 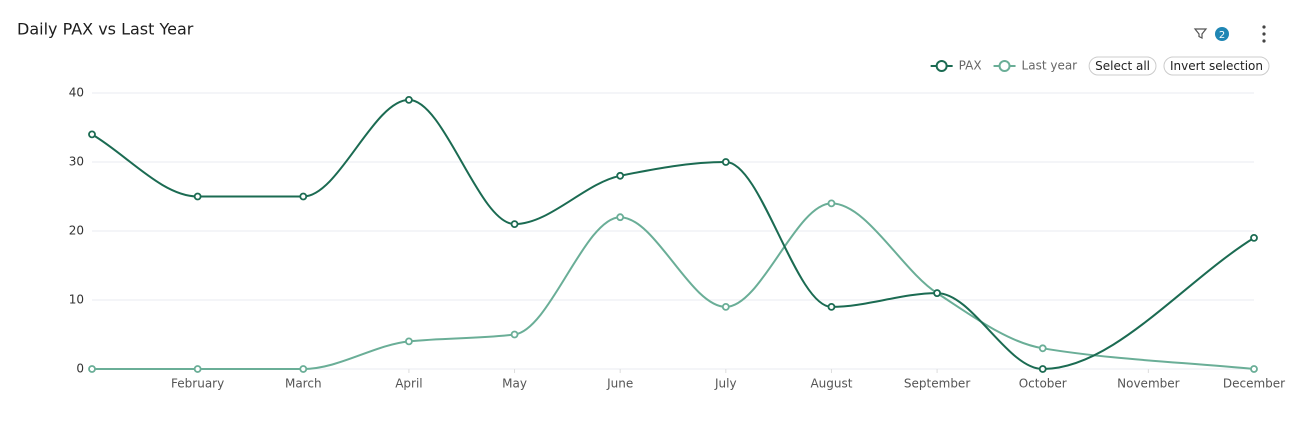 I want to click on x-tick-label: September, so click(x=937, y=384).